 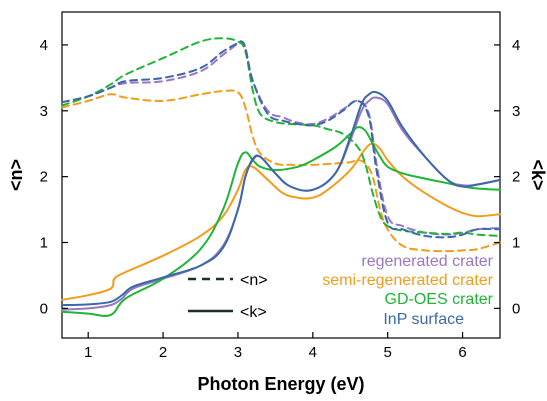 I want to click on y-tick-label-right: 3, so click(x=516, y=111).